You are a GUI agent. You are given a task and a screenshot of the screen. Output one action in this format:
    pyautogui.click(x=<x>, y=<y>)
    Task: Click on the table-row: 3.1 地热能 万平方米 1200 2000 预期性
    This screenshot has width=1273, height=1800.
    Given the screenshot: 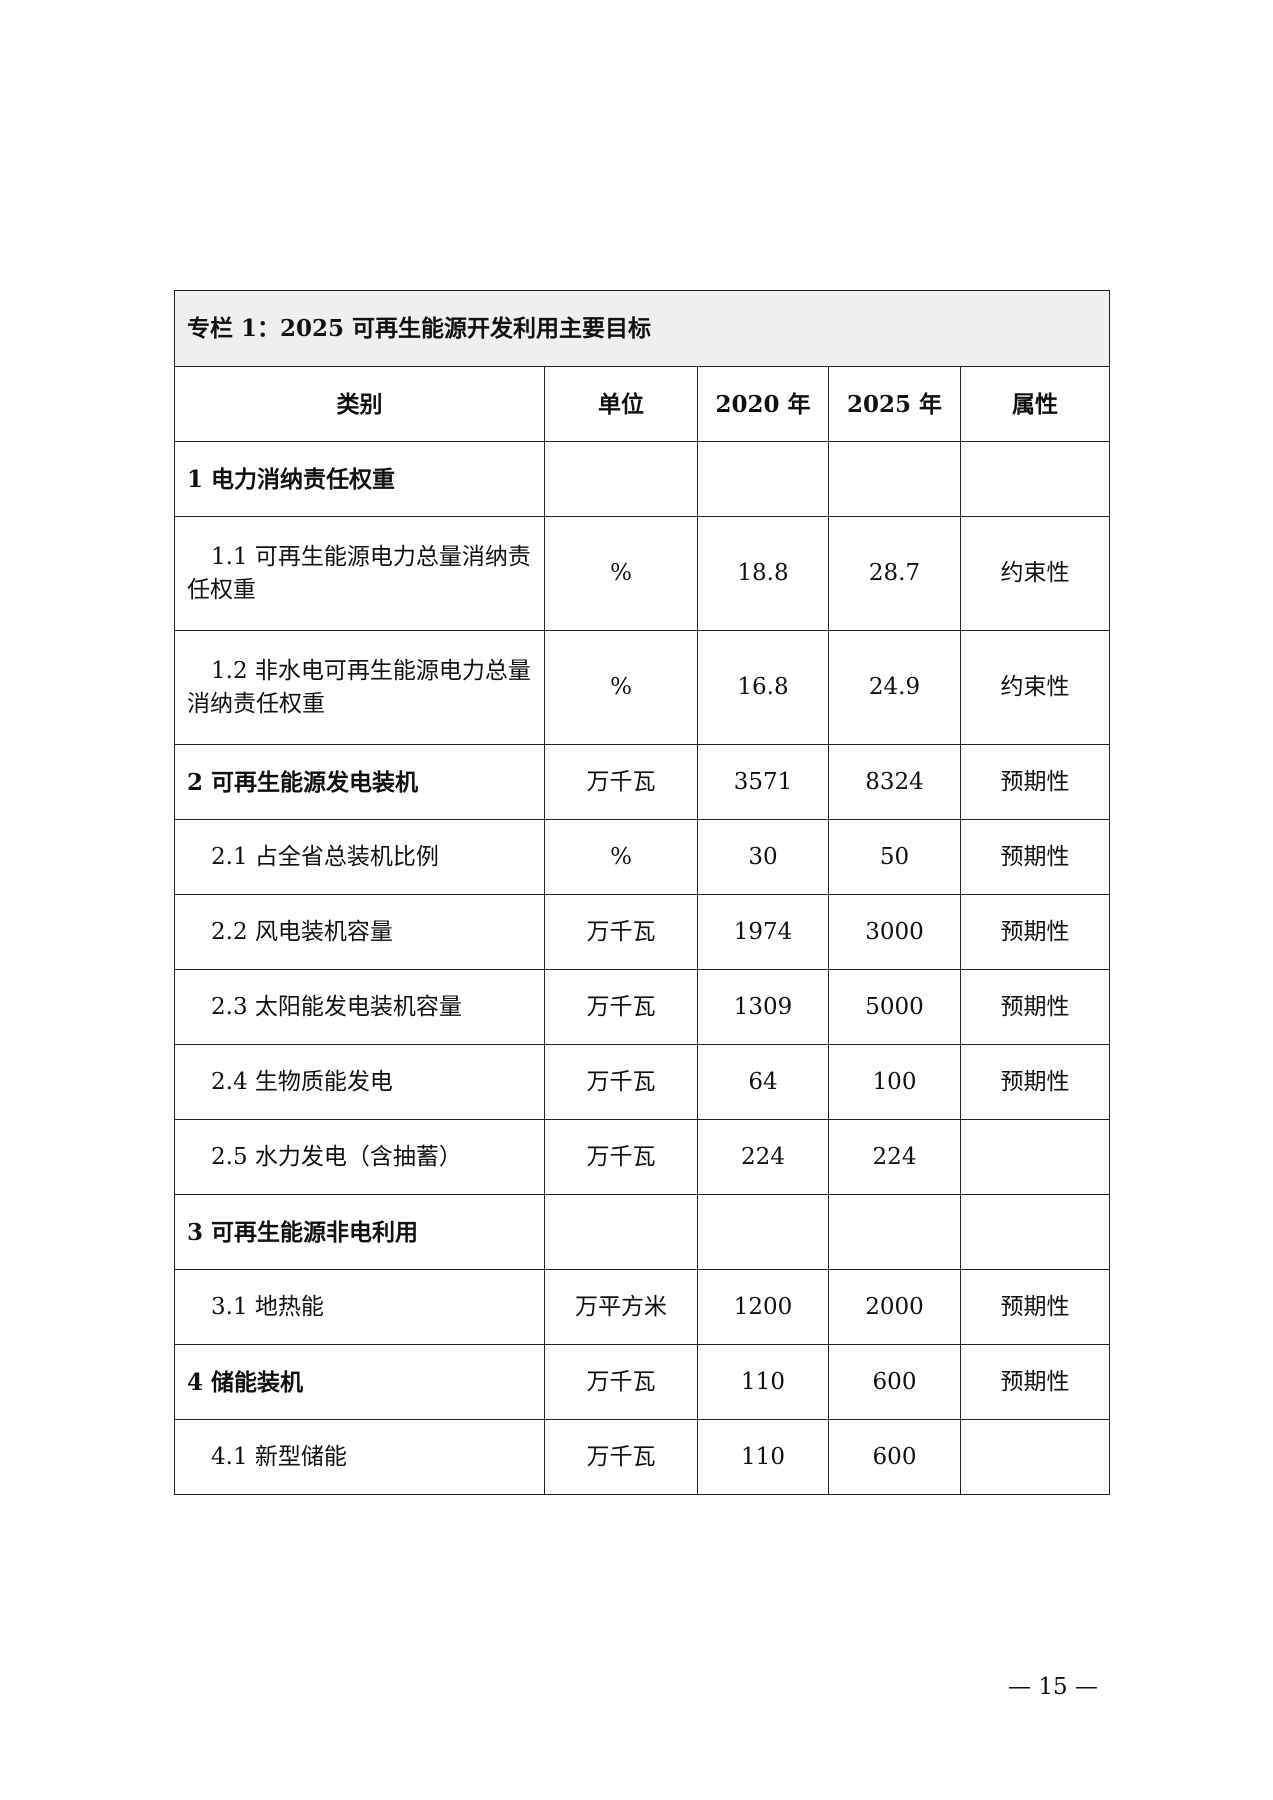 What is the action you would take?
    pyautogui.click(x=642, y=1307)
    